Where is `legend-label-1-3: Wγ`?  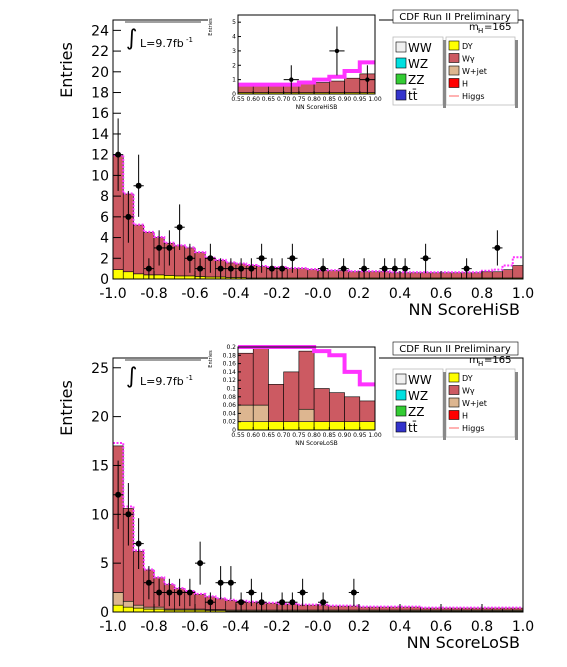 legend-label-1-3: Wγ is located at coordinates (468, 391).